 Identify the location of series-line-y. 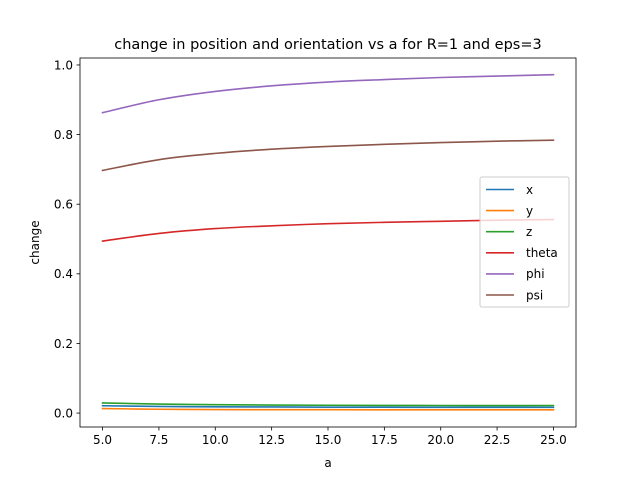
(328, 409).